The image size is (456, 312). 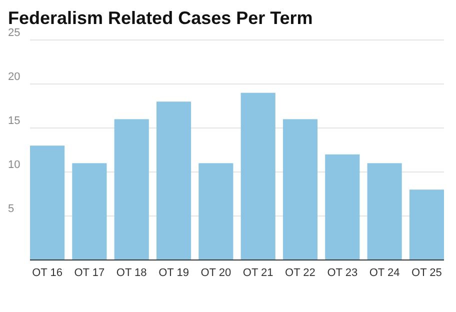 I want to click on x-tick-label: OT 19, so click(x=173, y=273).